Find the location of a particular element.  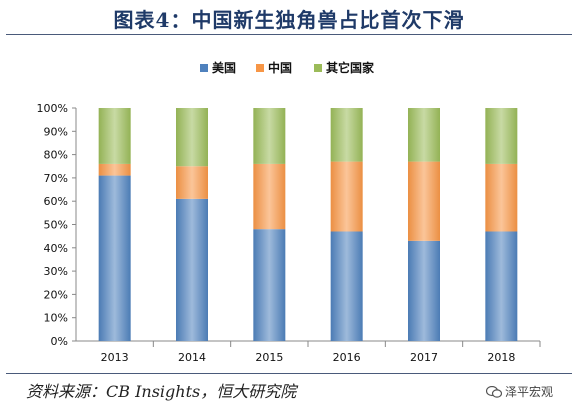

legend-swatch-美国 is located at coordinates (204, 68).